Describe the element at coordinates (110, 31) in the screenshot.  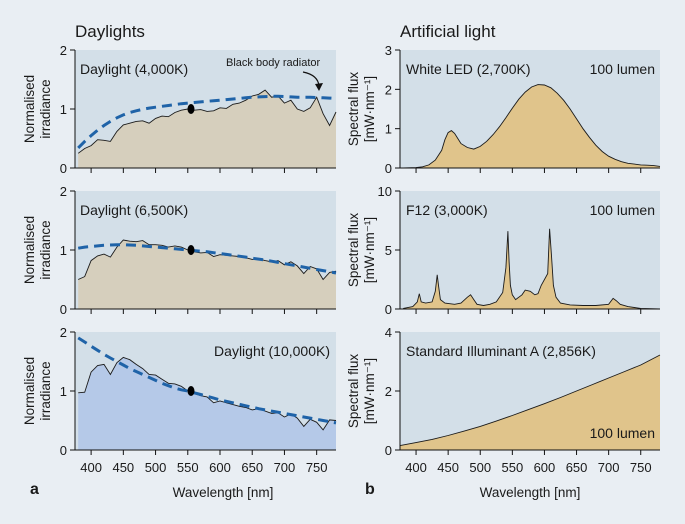
I see `section-a-title: Daylights` at that location.